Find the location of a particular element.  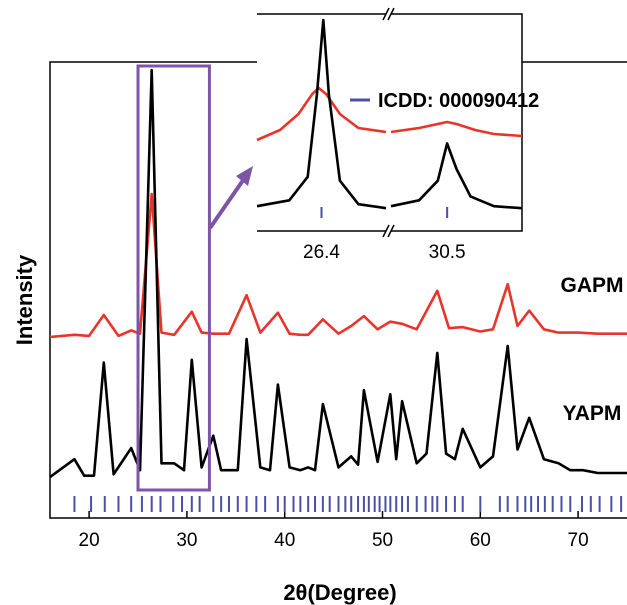

series-label-yapm: YAPM is located at coordinates (592, 413).